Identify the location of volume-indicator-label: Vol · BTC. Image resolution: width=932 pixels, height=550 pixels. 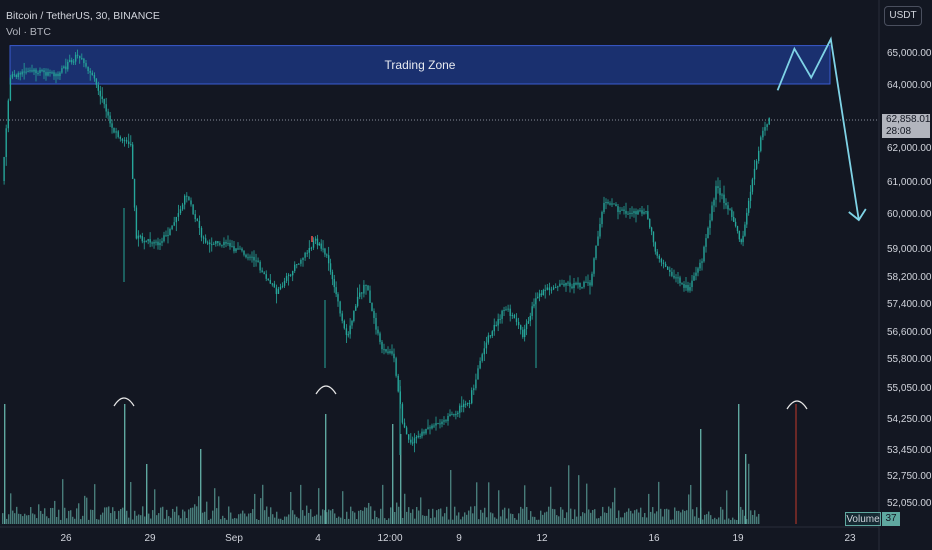
(28, 32).